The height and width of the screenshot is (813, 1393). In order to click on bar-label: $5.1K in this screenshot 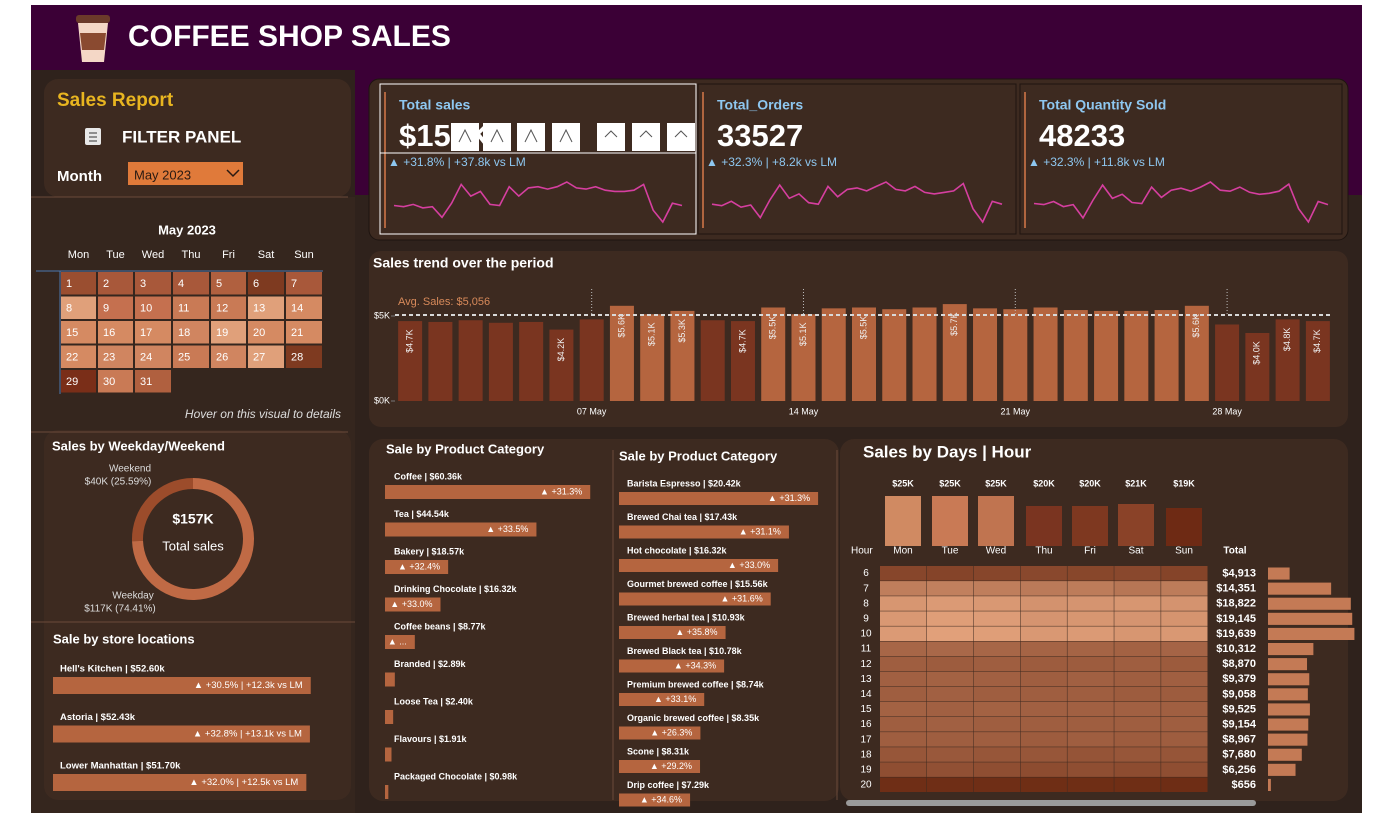, I will do `click(652, 335)`.